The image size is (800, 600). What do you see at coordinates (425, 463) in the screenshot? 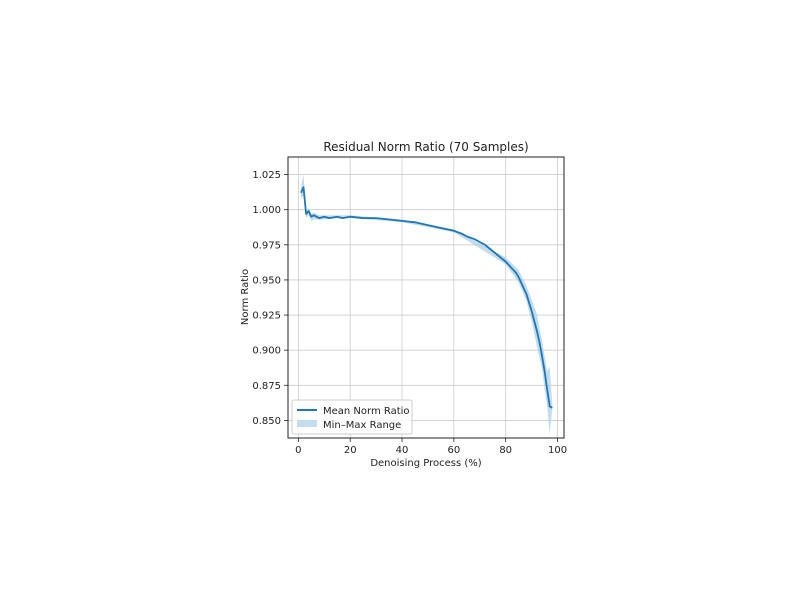
I see `x-axis-label: Denoising Process (%)` at bounding box center [425, 463].